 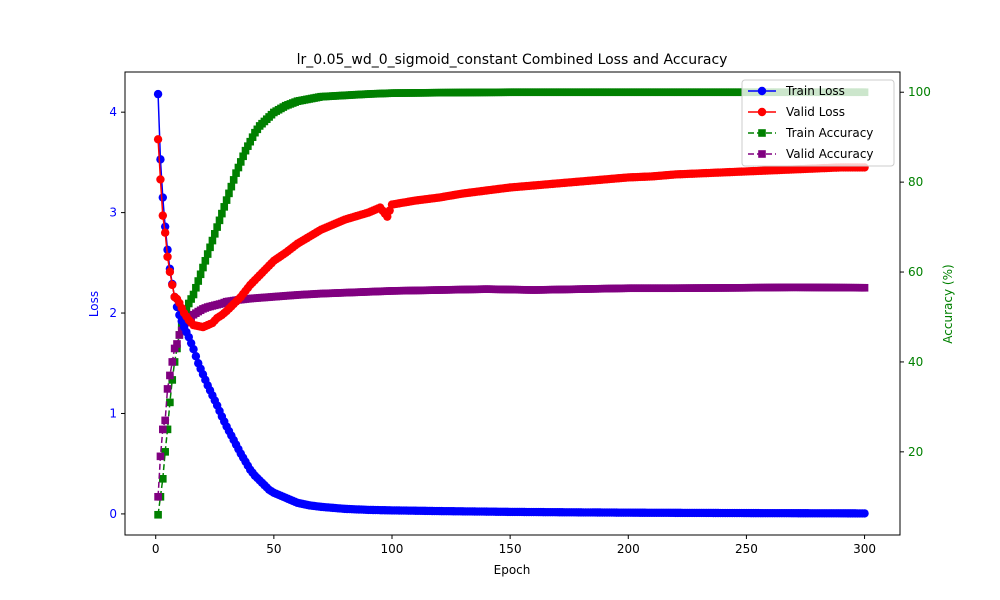 What do you see at coordinates (815, 91) in the screenshot?
I see `legend-label: Train Loss` at bounding box center [815, 91].